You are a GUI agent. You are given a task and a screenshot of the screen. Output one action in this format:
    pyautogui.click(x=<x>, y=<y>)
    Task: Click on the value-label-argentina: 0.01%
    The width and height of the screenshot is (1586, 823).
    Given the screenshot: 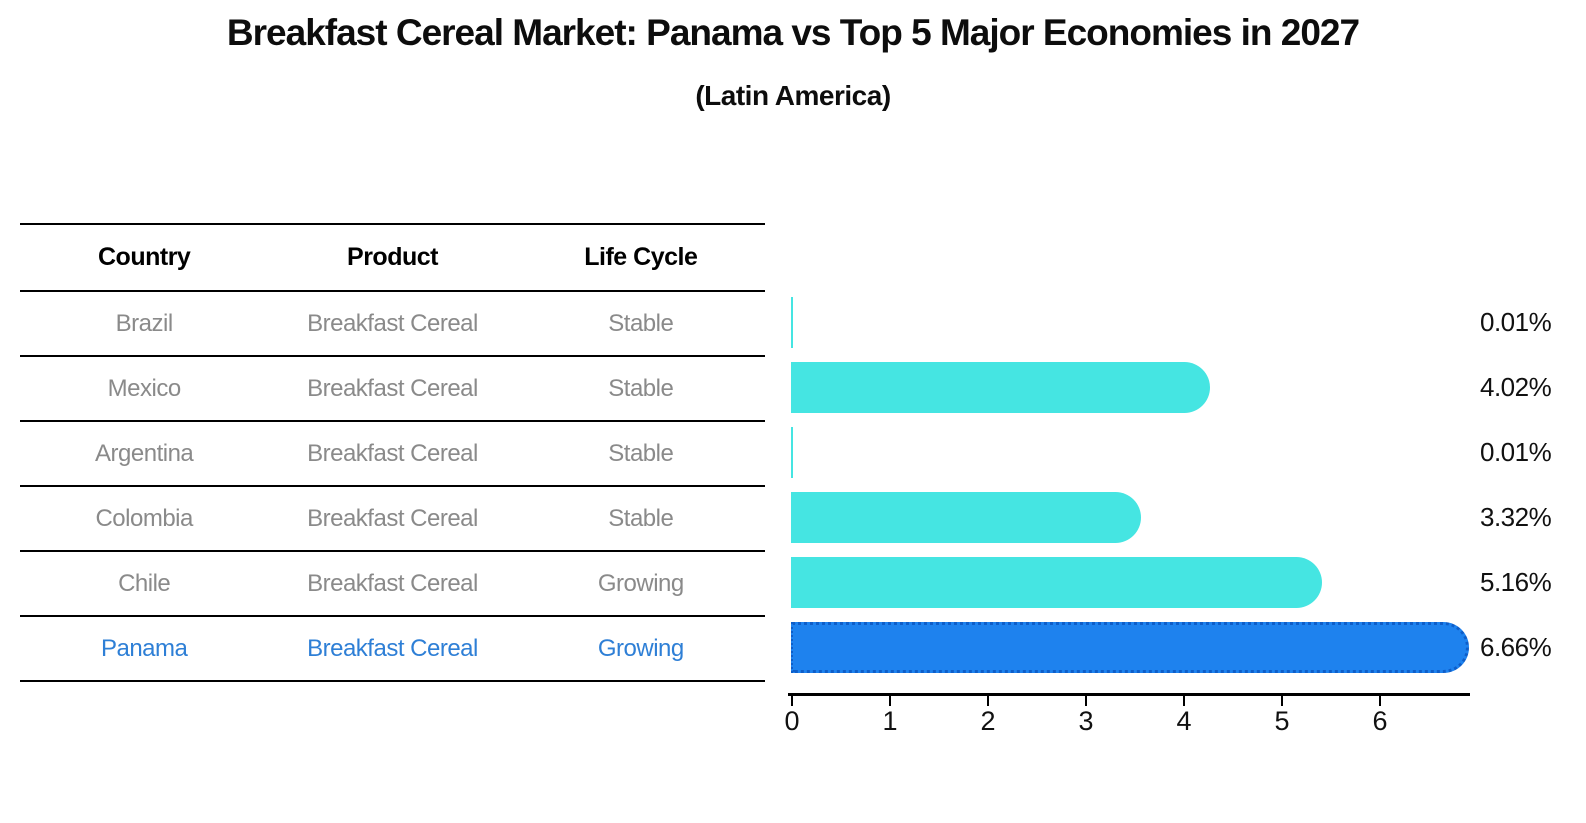 What is the action you would take?
    pyautogui.click(x=1516, y=452)
    